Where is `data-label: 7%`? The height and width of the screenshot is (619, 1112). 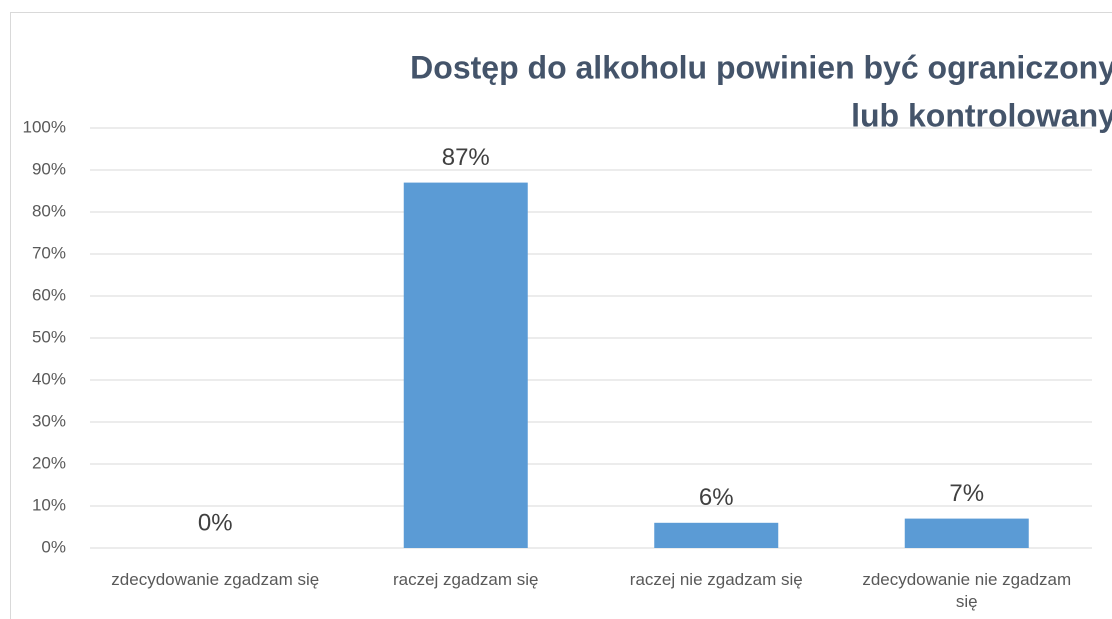
data-label: 7% is located at coordinates (966, 493).